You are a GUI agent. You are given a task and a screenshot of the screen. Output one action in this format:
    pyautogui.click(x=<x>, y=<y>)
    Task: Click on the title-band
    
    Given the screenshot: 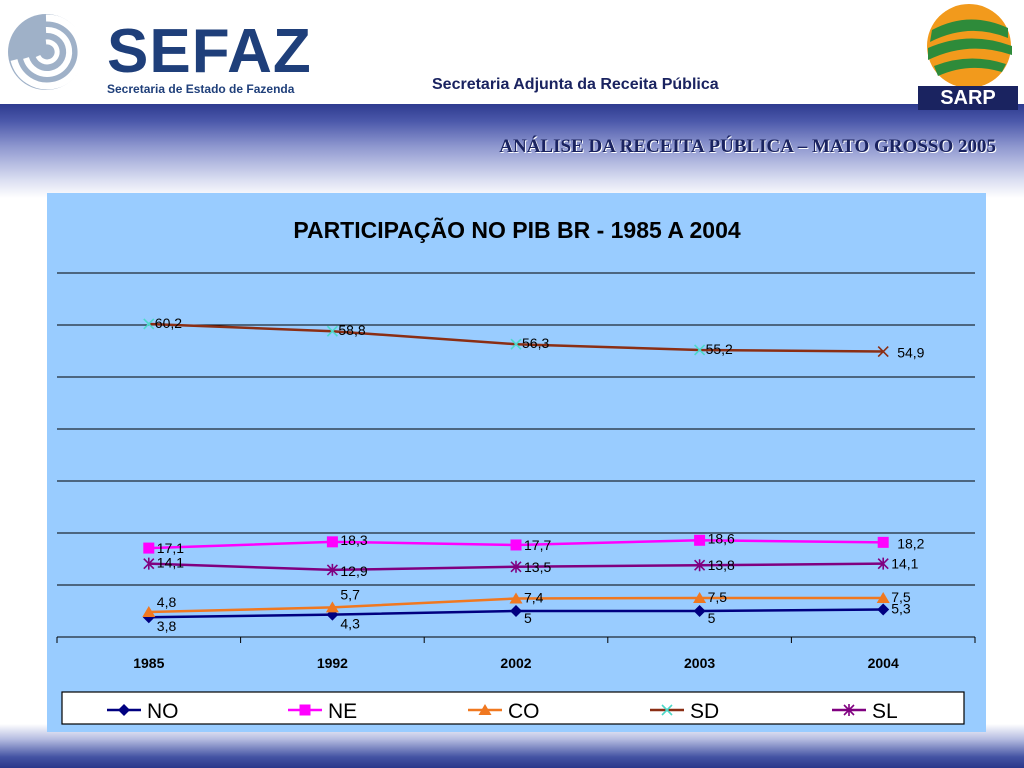 What is the action you would take?
    pyautogui.click(x=512, y=151)
    